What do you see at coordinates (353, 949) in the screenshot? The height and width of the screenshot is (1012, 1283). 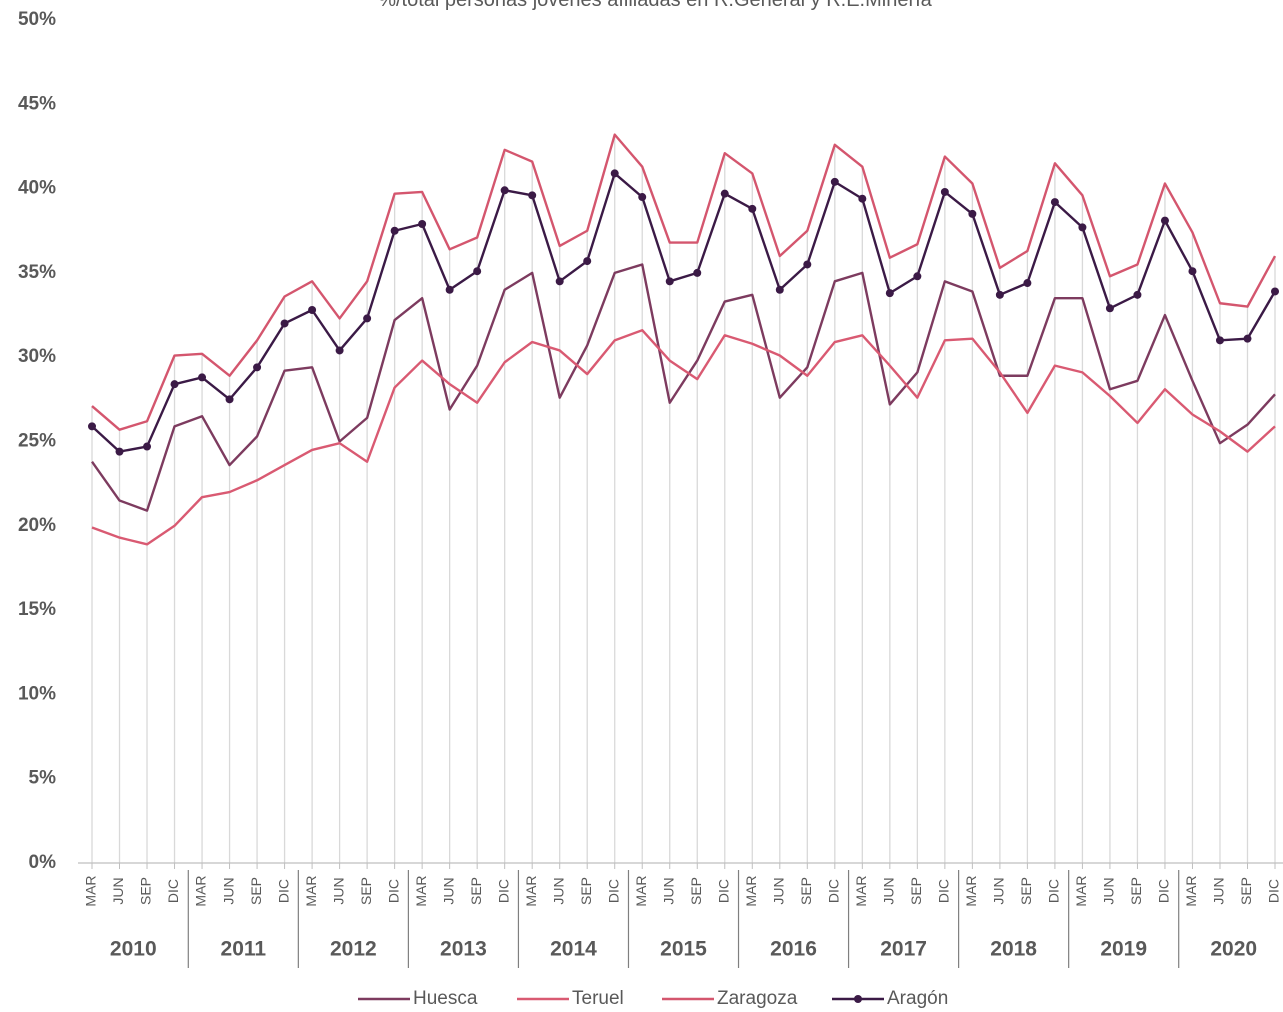 I see `x-group-label: 2012` at bounding box center [353, 949].